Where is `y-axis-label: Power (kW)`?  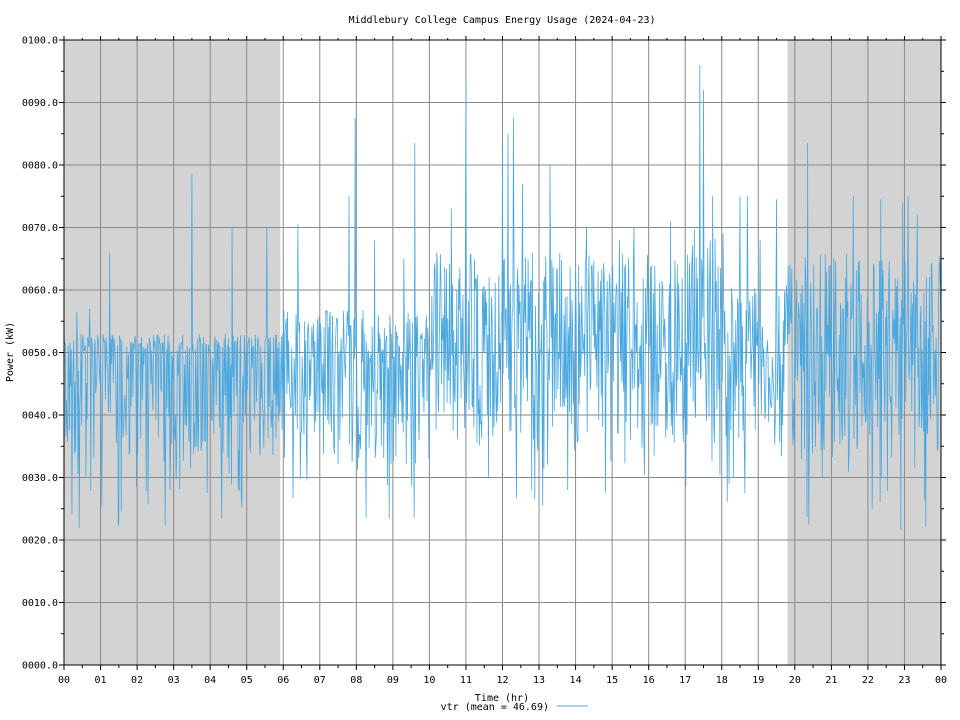
y-axis-label: Power (kW) is located at coordinates (10, 352).